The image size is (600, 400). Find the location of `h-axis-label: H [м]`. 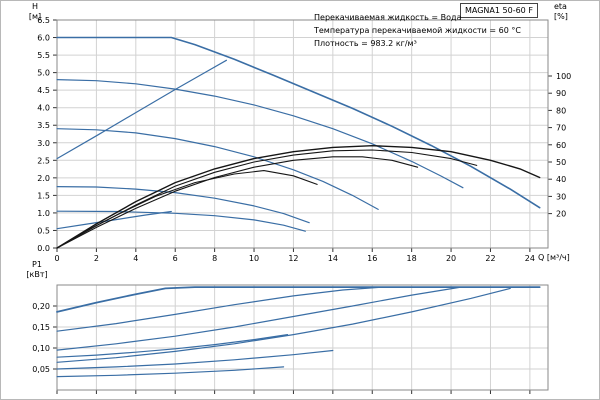

h-axis-label: H [м] is located at coordinates (35, 12).